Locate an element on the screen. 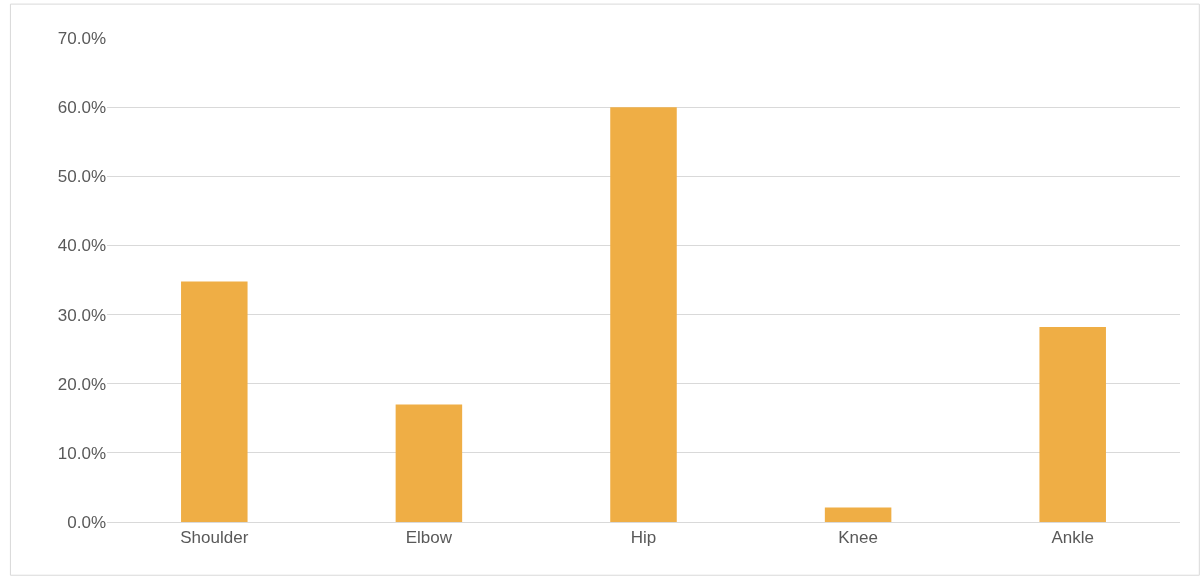 This screenshot has width=1202, height=580. x-tick-label: Knee is located at coordinates (858, 538).